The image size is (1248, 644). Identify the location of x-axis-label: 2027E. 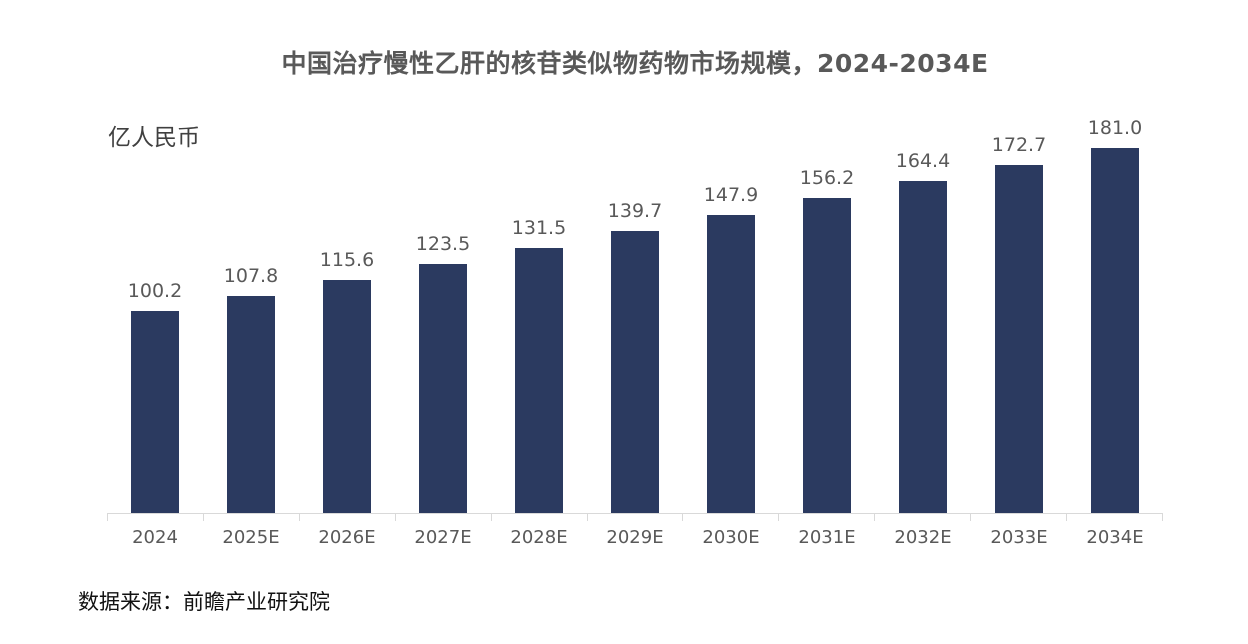
(443, 537).